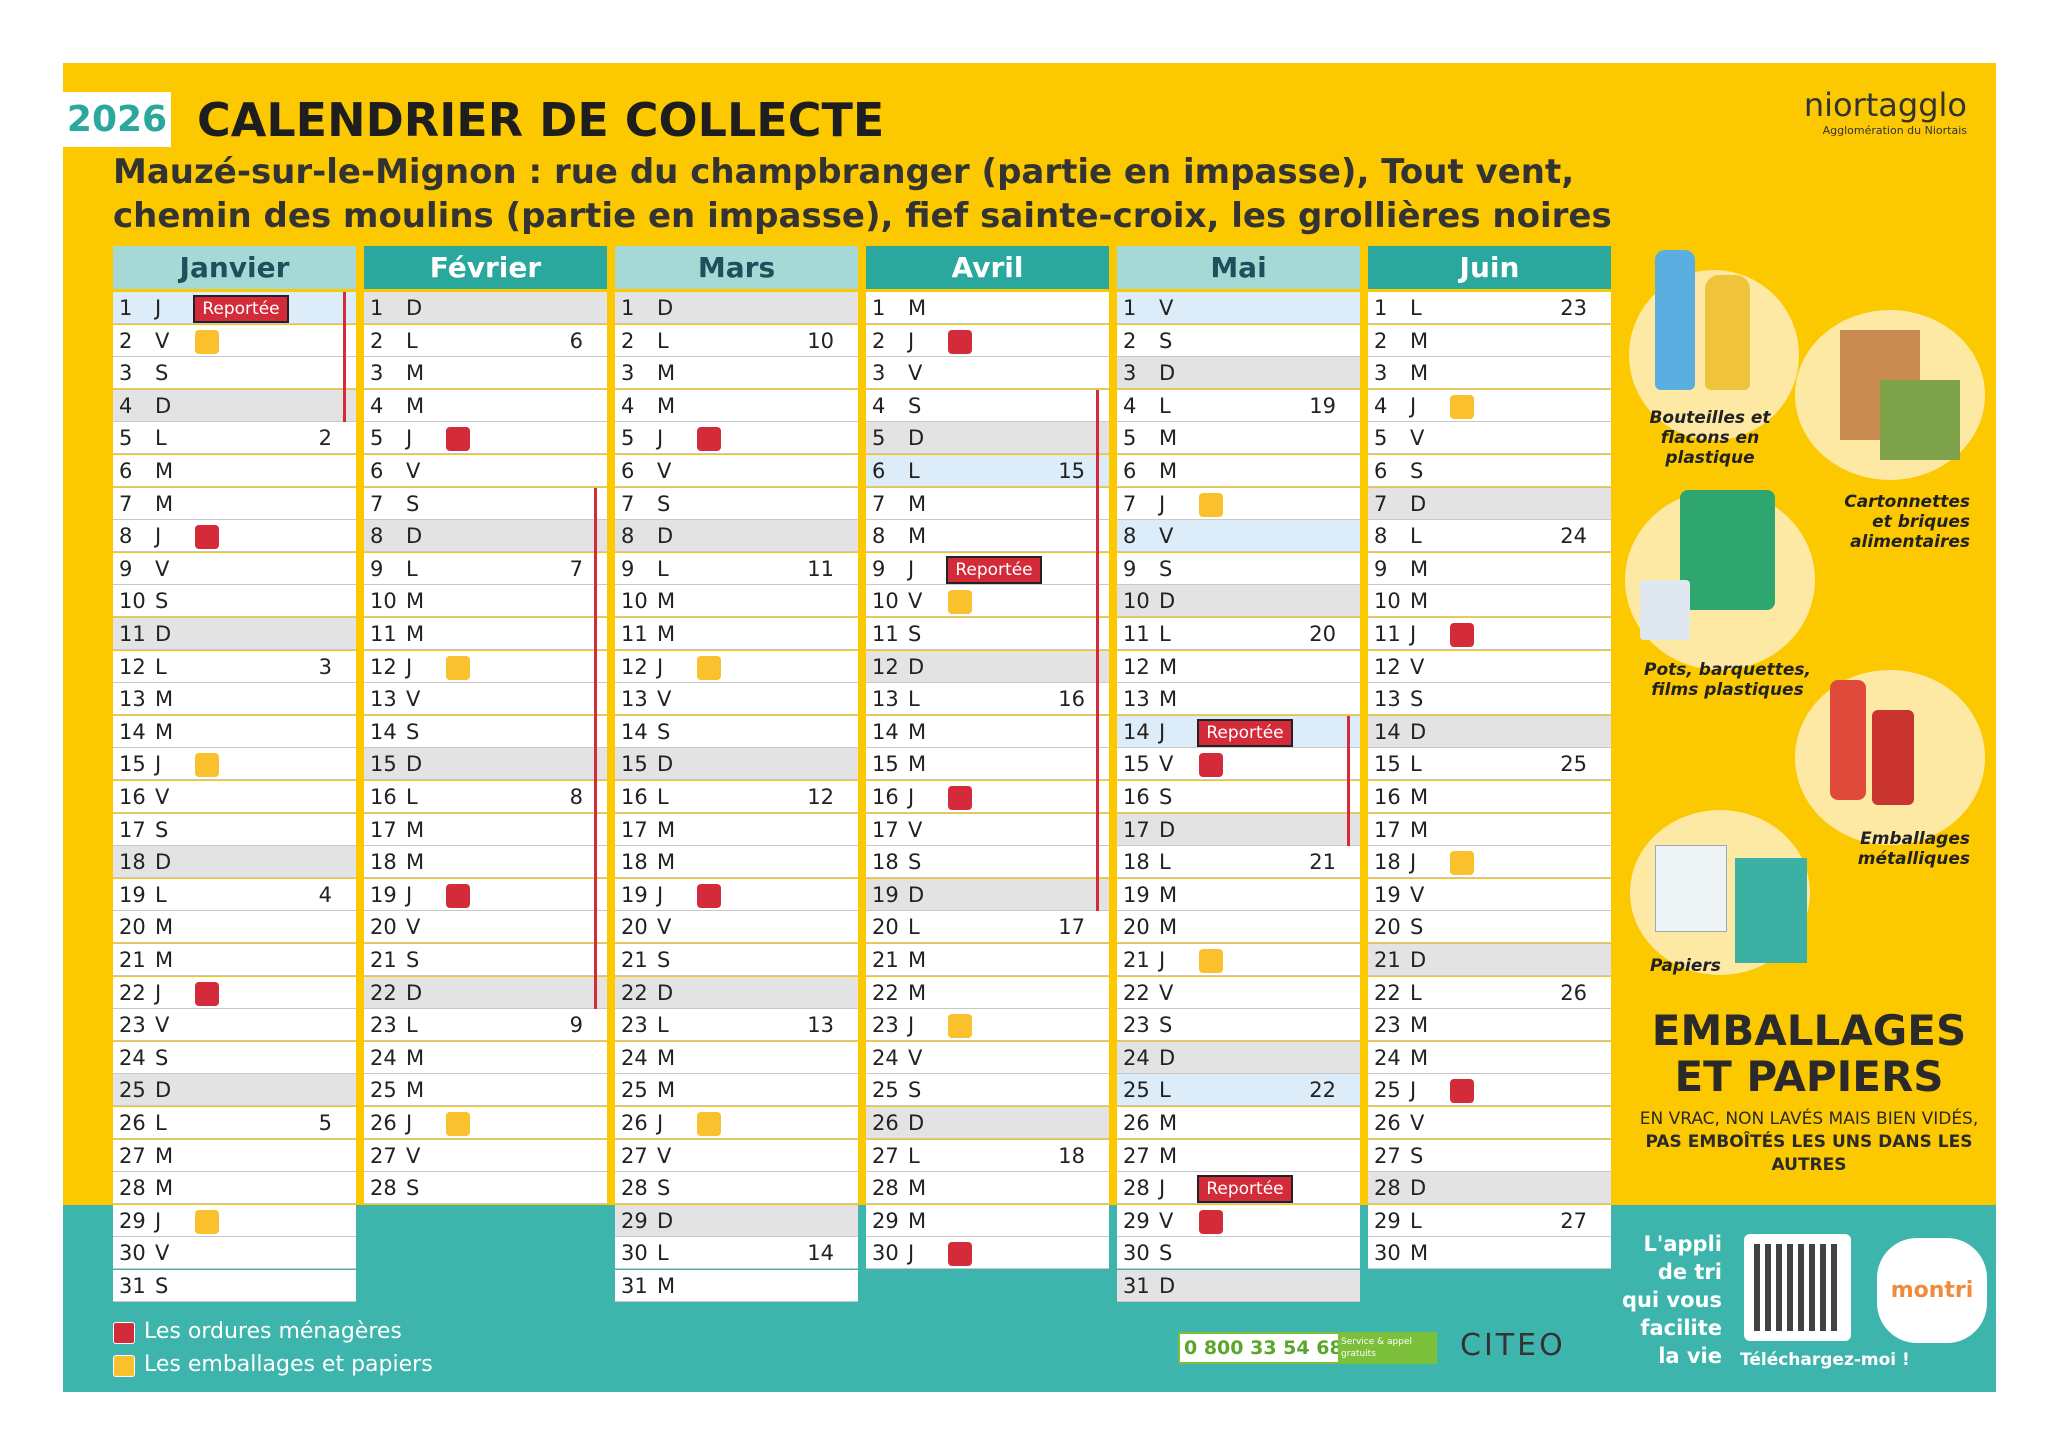 This screenshot has width=2048, height=1449. I want to click on day-row: 28 S, so click(485, 1188).